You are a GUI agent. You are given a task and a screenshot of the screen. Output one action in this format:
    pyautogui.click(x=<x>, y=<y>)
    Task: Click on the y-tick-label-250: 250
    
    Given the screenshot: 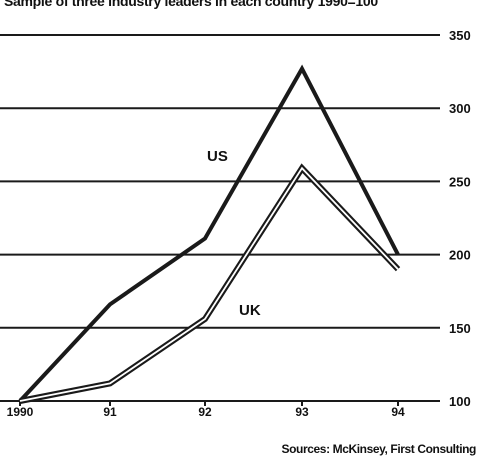 What is the action you would take?
    pyautogui.click(x=460, y=181)
    